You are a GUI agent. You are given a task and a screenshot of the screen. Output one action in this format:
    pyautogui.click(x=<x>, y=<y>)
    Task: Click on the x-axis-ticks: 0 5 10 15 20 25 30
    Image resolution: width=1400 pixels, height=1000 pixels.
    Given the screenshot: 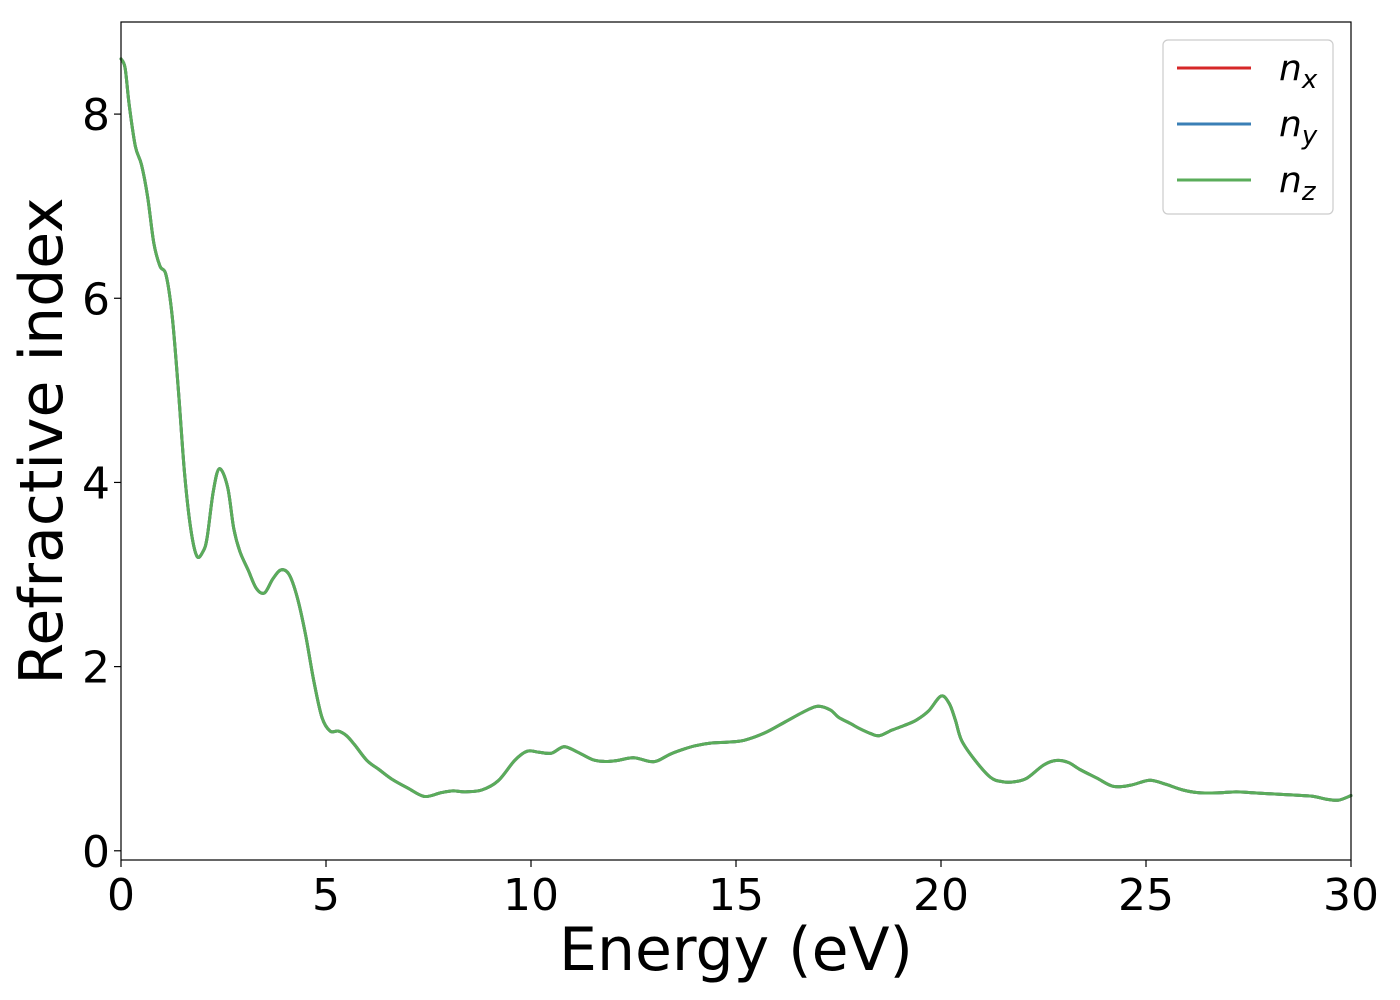 What is the action you would take?
    pyautogui.click(x=743, y=890)
    